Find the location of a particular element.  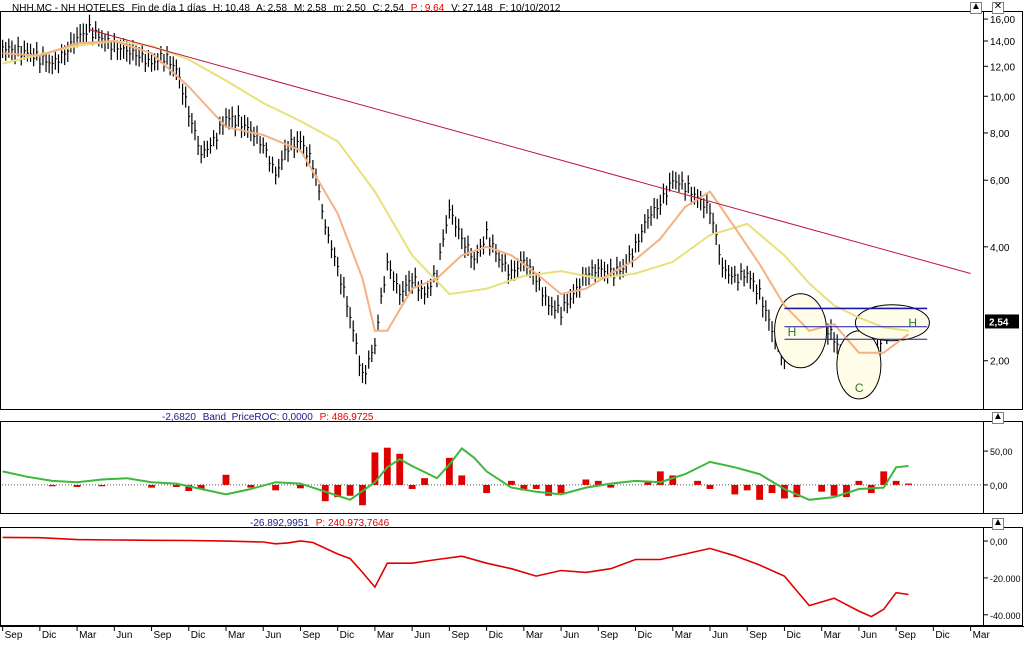

pattern-label-c-bottom: C is located at coordinates (859, 388).